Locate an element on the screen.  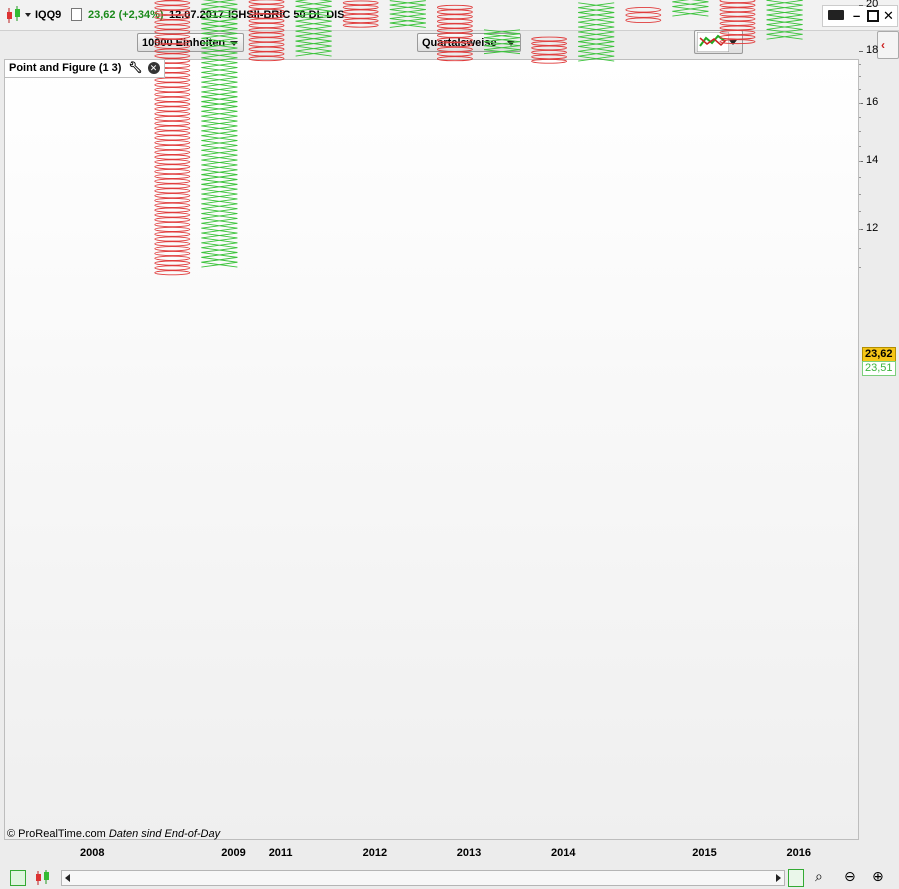
maximize-icon is located at coordinates (873, 16).